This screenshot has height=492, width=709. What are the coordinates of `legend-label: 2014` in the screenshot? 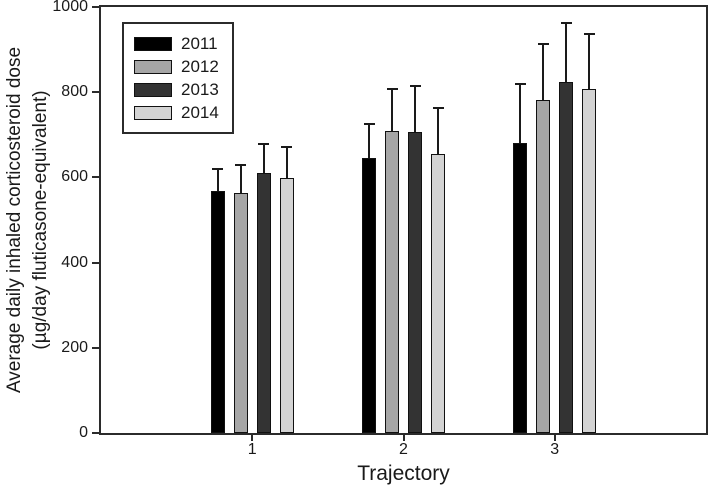 It's located at (200, 112).